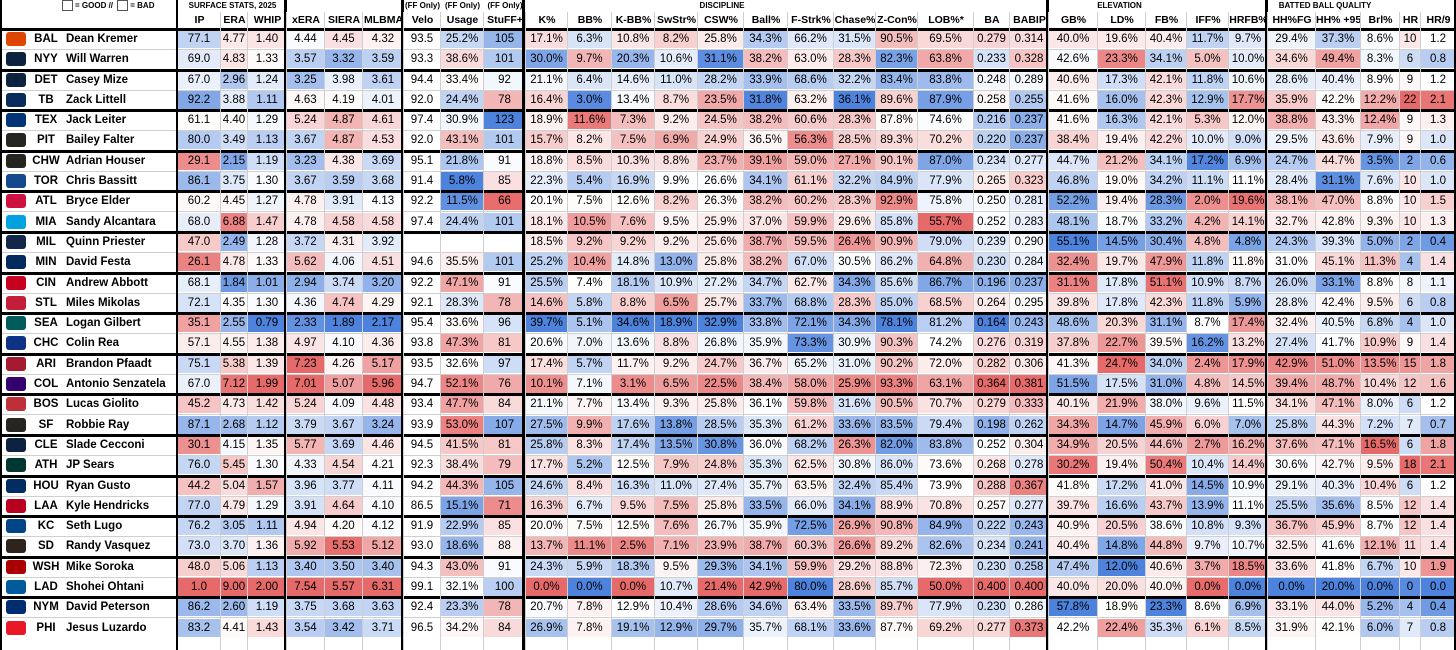 The width and height of the screenshot is (1456, 650). What do you see at coordinates (108, 506) in the screenshot?
I see `pitcher-name: Kyle Hendricks` at bounding box center [108, 506].